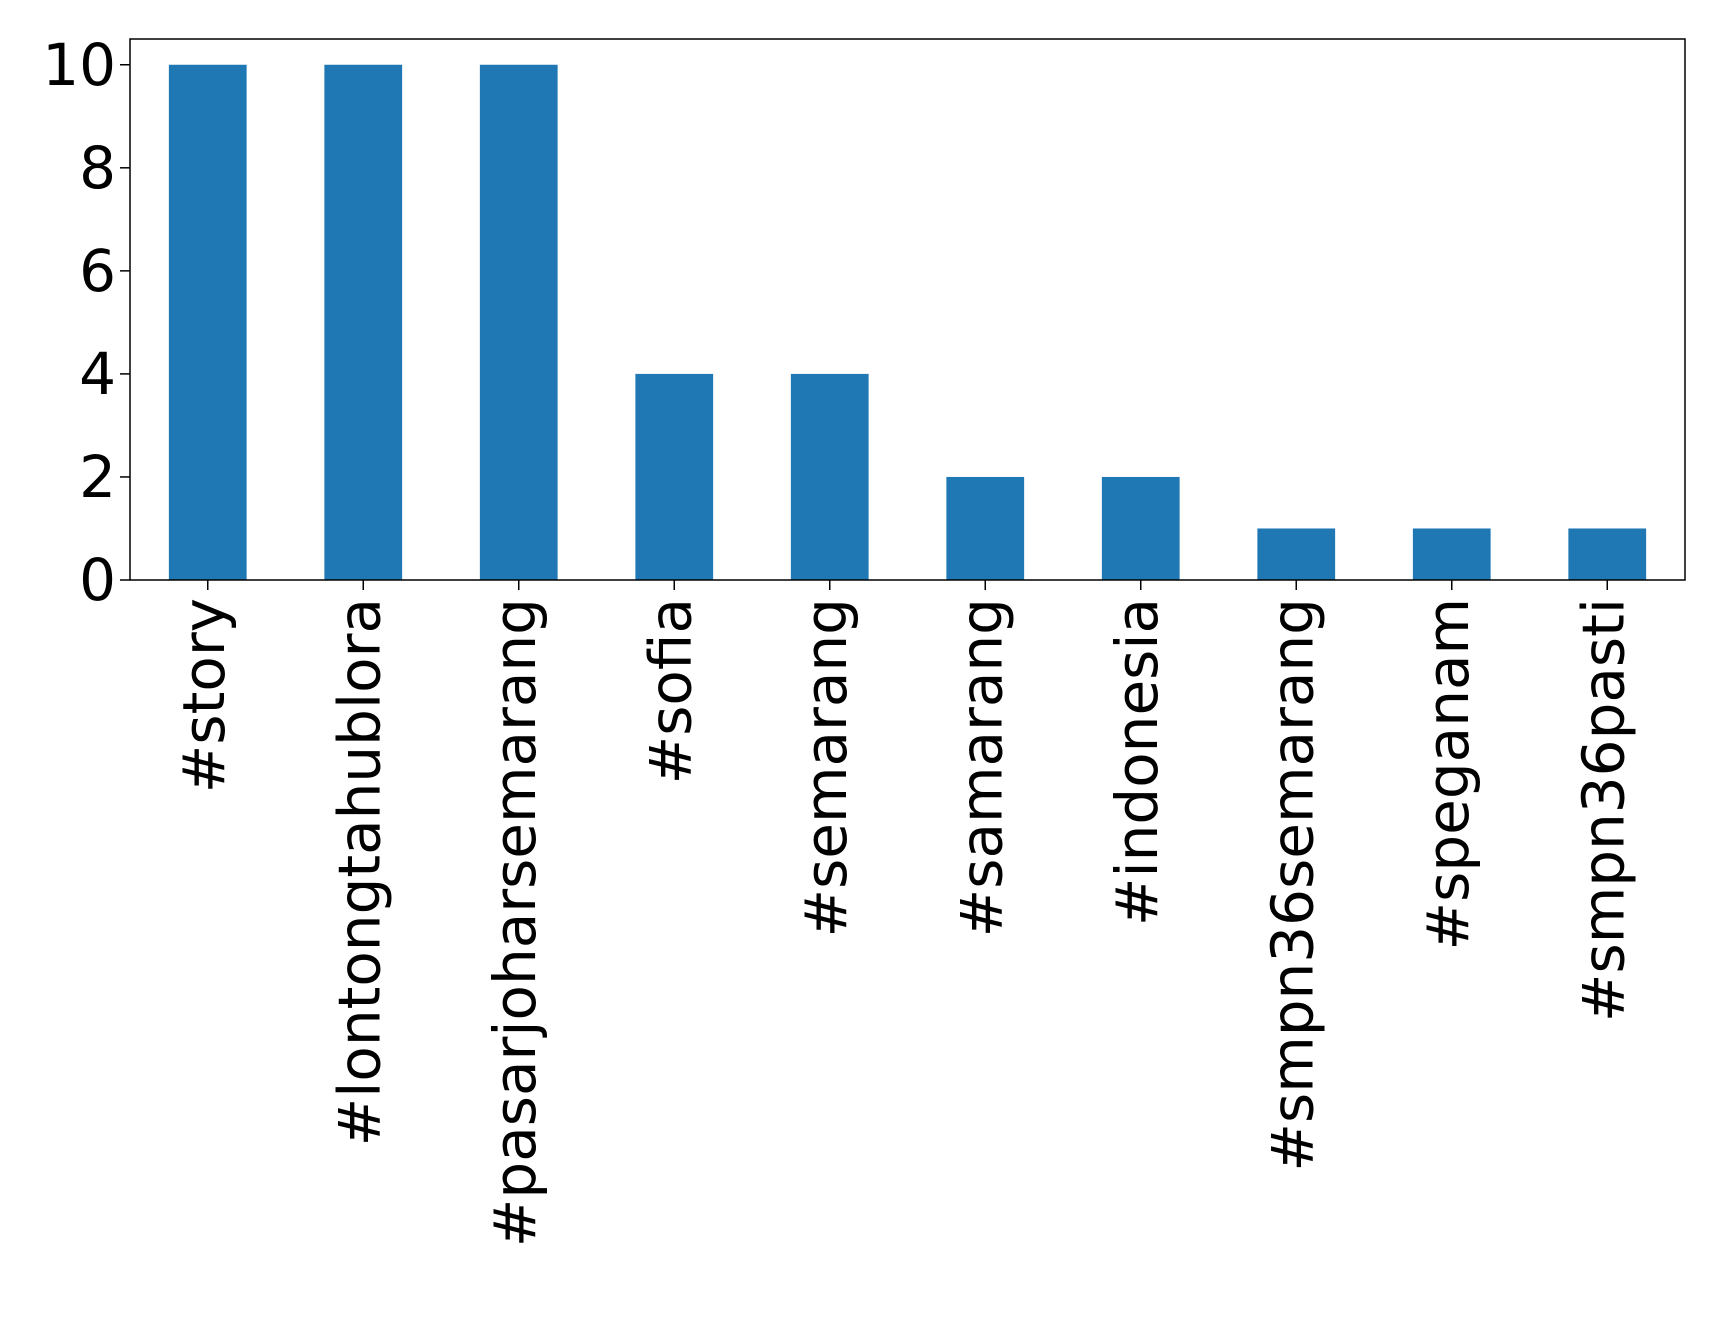  What do you see at coordinates (359, 872) in the screenshot?
I see `x-tick-label: #lontongtahublora` at bounding box center [359, 872].